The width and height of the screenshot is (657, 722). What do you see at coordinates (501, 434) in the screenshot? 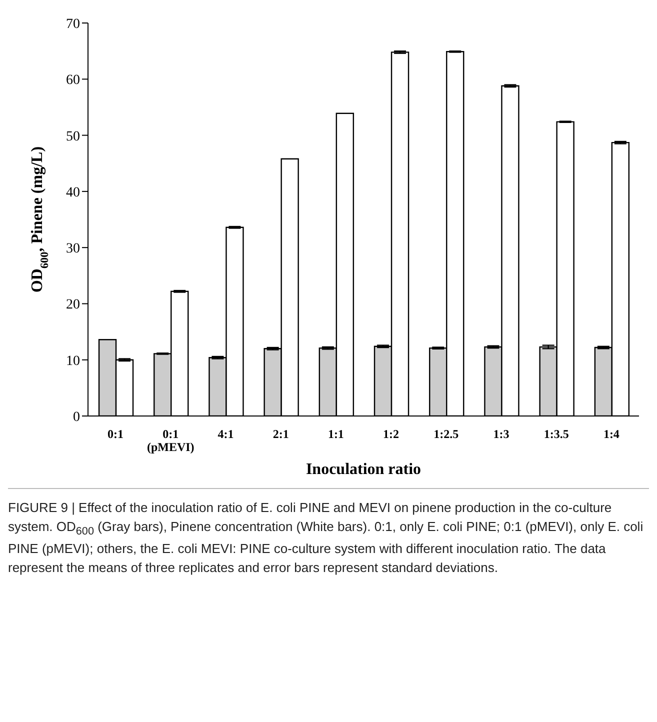
I see `x-tick-label: 1:3` at bounding box center [501, 434].